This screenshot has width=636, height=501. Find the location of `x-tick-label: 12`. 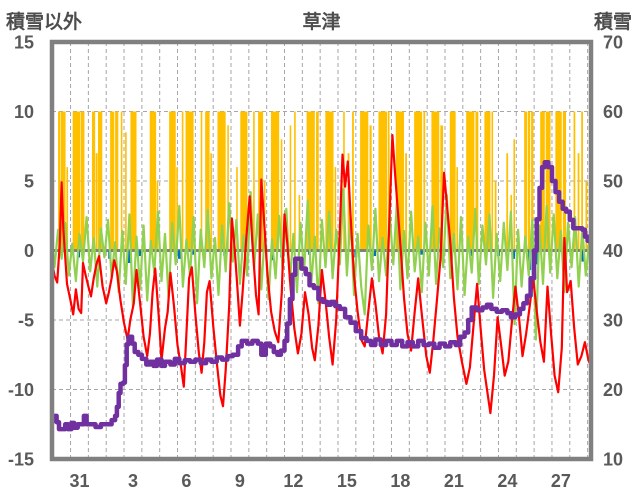

x-tick-label: 12 is located at coordinates (293, 481).